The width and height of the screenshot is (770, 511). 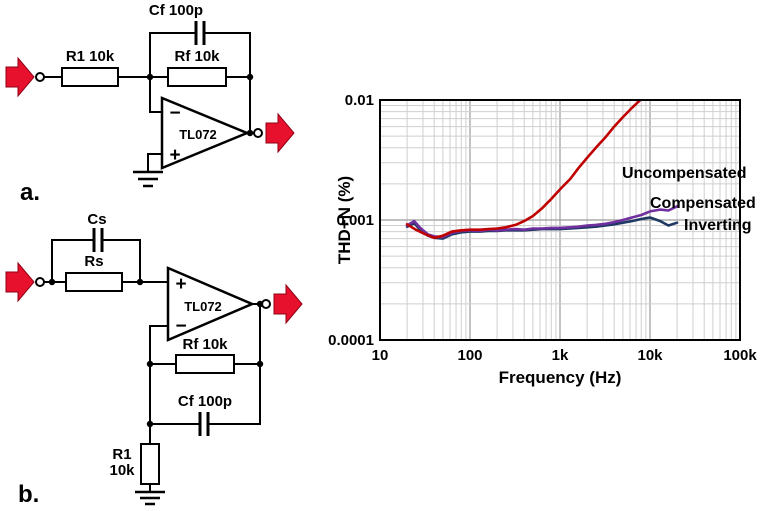 What do you see at coordinates (30, 192) in the screenshot?
I see `panel-a-label: a.` at bounding box center [30, 192].